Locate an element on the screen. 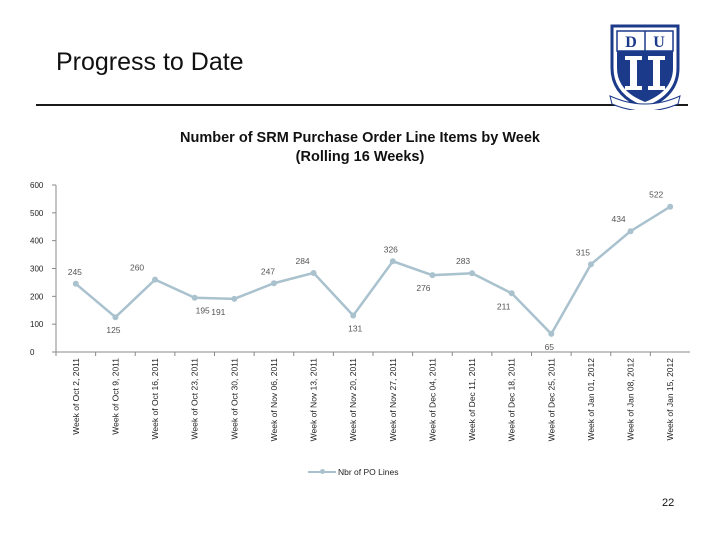 The width and height of the screenshot is (720, 540). x-tick-label: Week of Oct 9, 2011 is located at coordinates (115, 396).